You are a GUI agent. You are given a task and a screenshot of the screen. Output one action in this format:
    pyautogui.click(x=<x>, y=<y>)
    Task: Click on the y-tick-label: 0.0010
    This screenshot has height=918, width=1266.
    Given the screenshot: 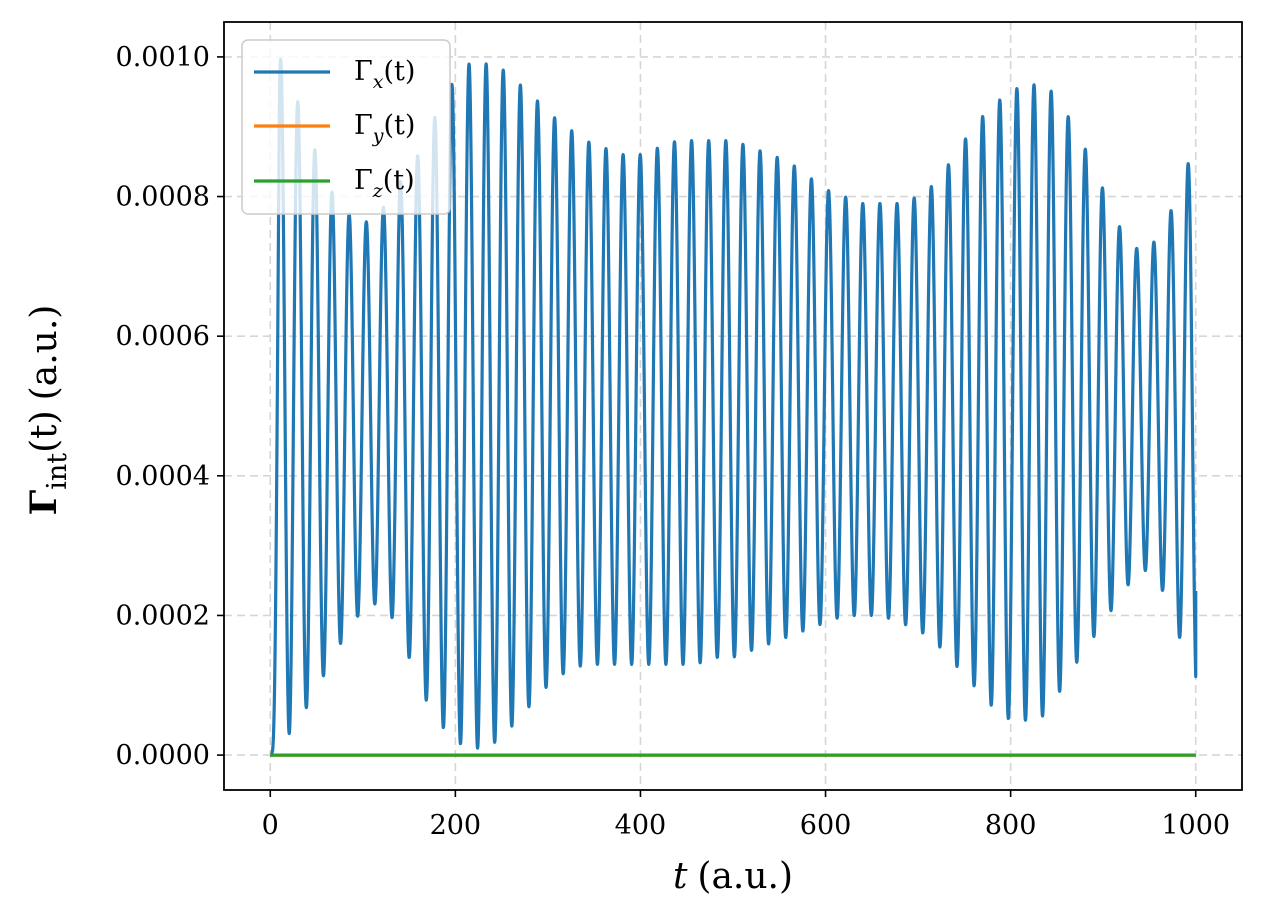 What is the action you would take?
    pyautogui.click(x=163, y=57)
    